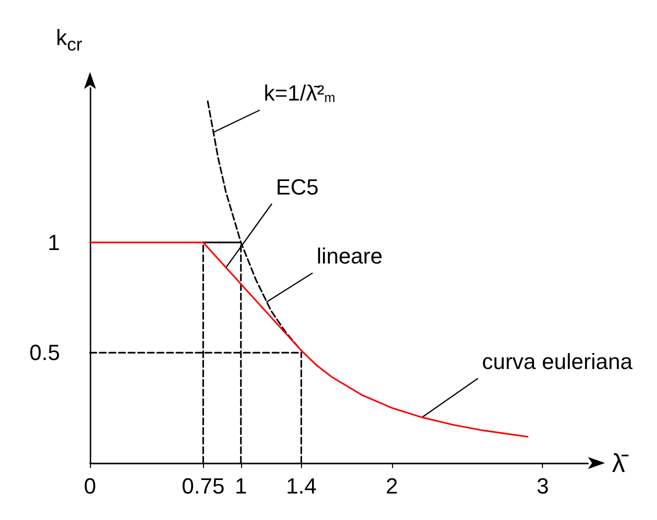  I want to click on annotation: EC5, so click(297, 187).